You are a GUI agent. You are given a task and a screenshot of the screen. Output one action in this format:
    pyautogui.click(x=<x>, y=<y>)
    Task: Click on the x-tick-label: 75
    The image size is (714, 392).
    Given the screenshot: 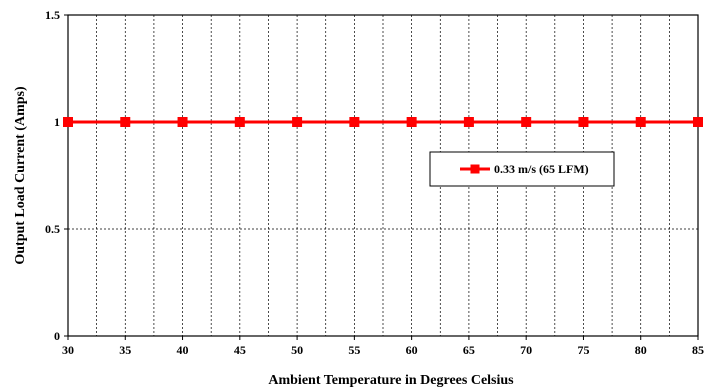 What is the action you would take?
    pyautogui.click(x=583, y=350)
    